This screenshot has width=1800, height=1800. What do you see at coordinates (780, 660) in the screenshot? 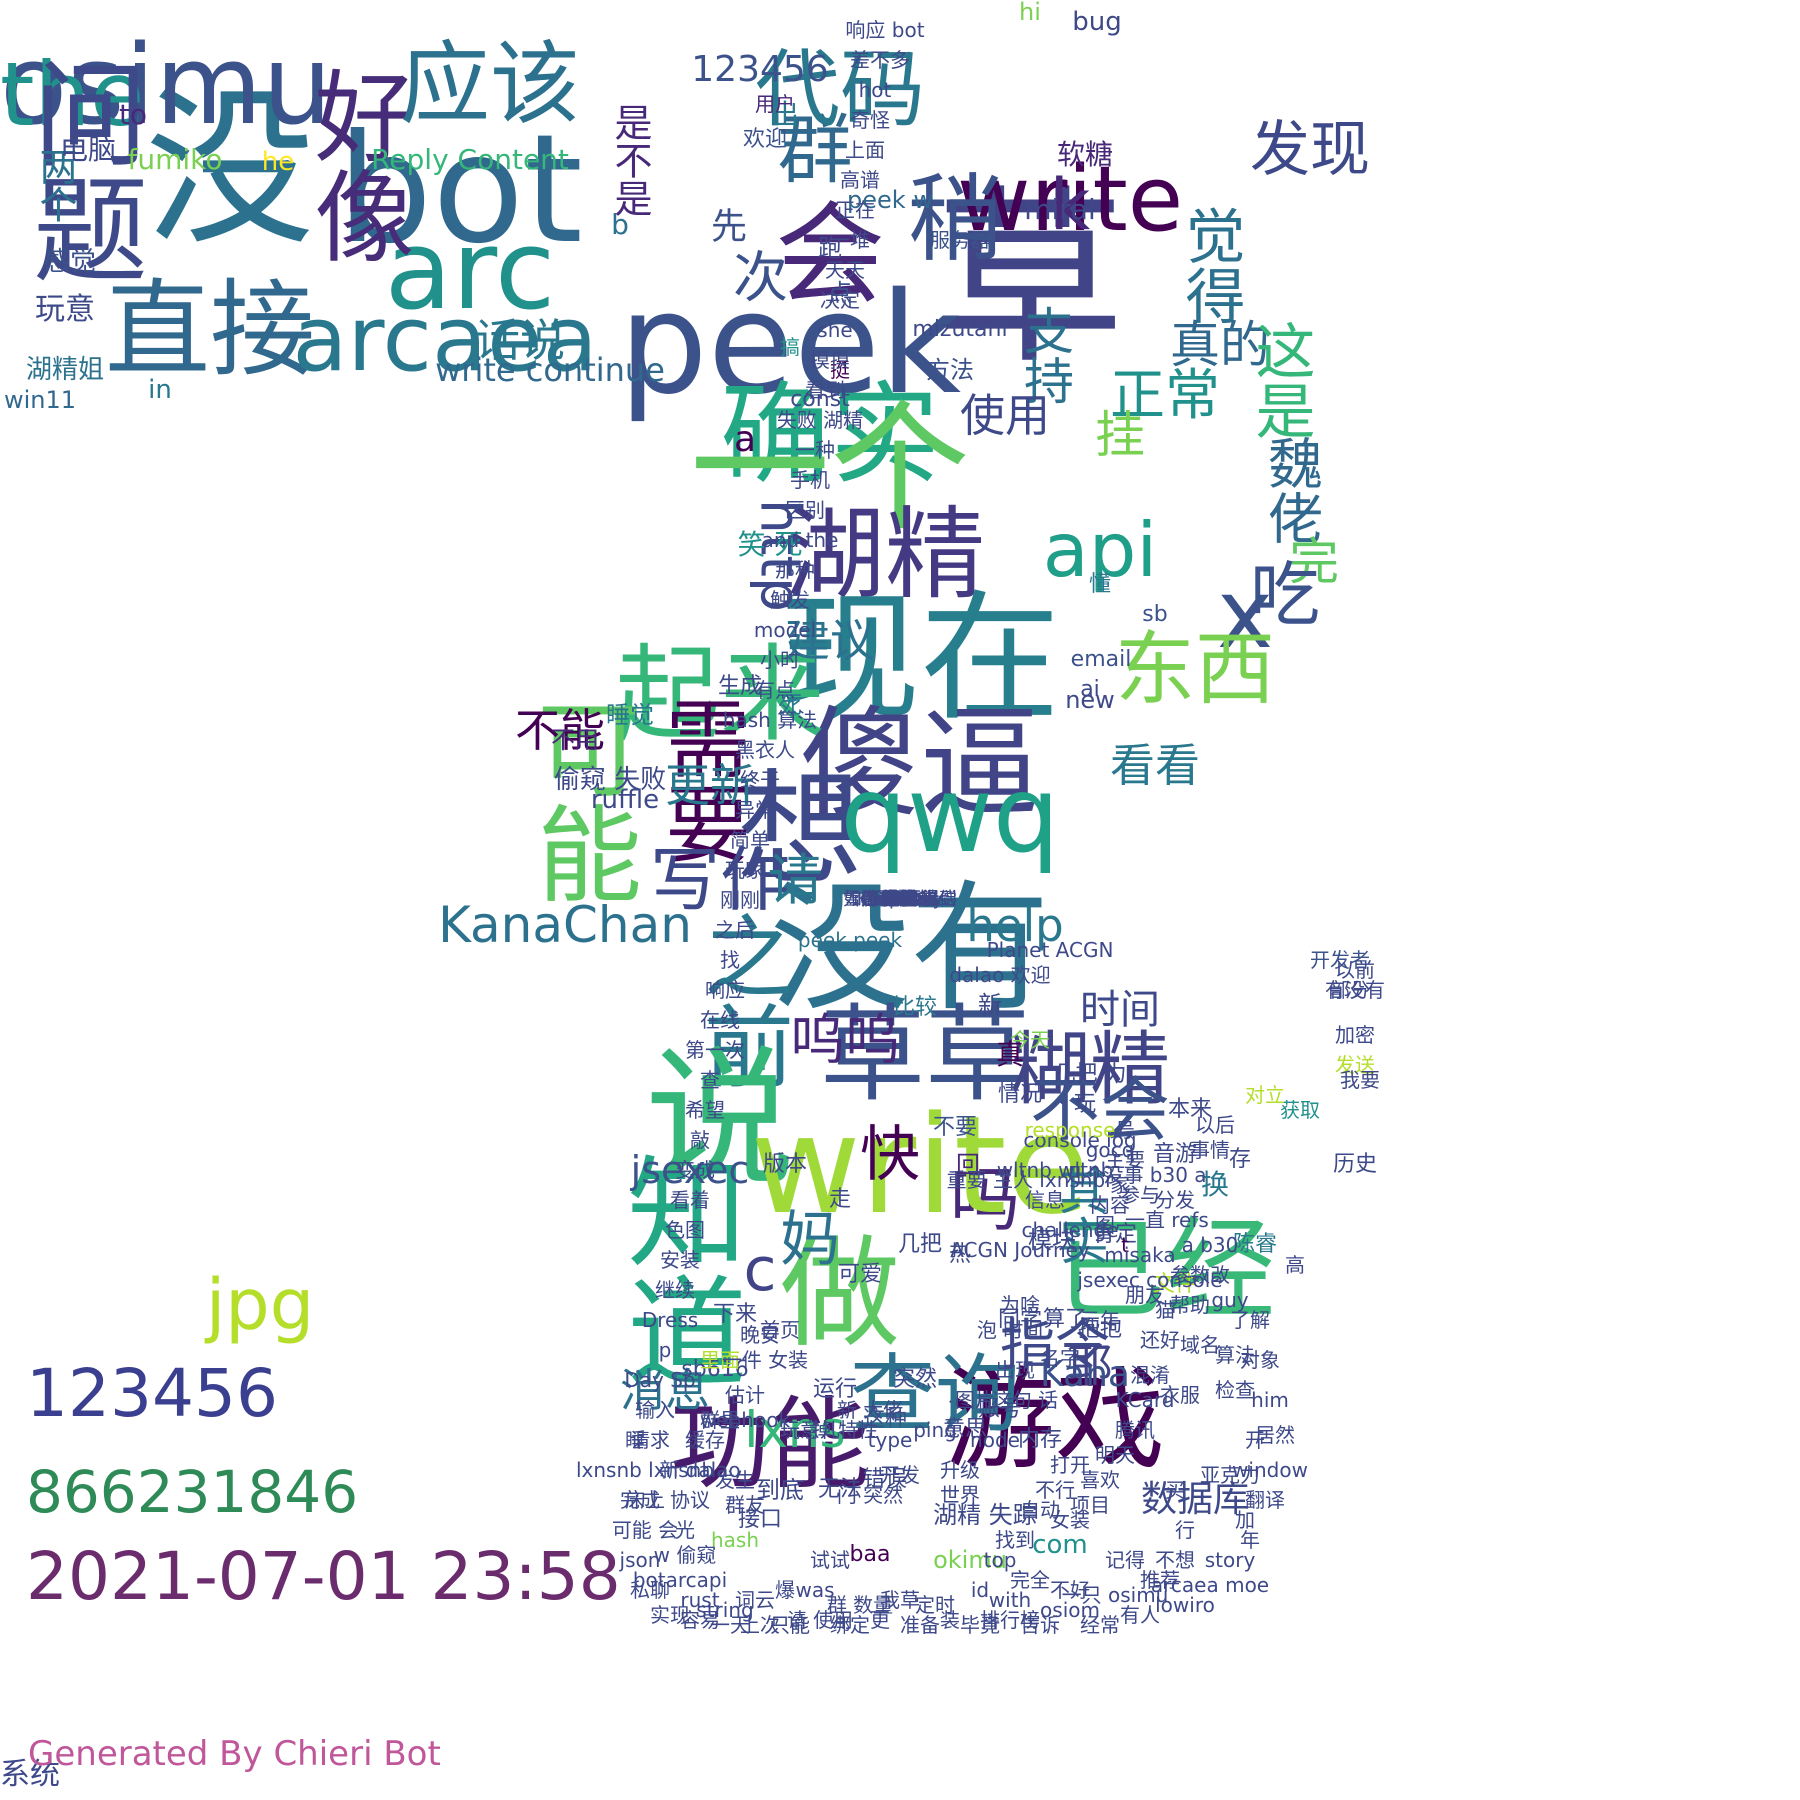
I see `word-cloud-word: 小时` at bounding box center [780, 660].